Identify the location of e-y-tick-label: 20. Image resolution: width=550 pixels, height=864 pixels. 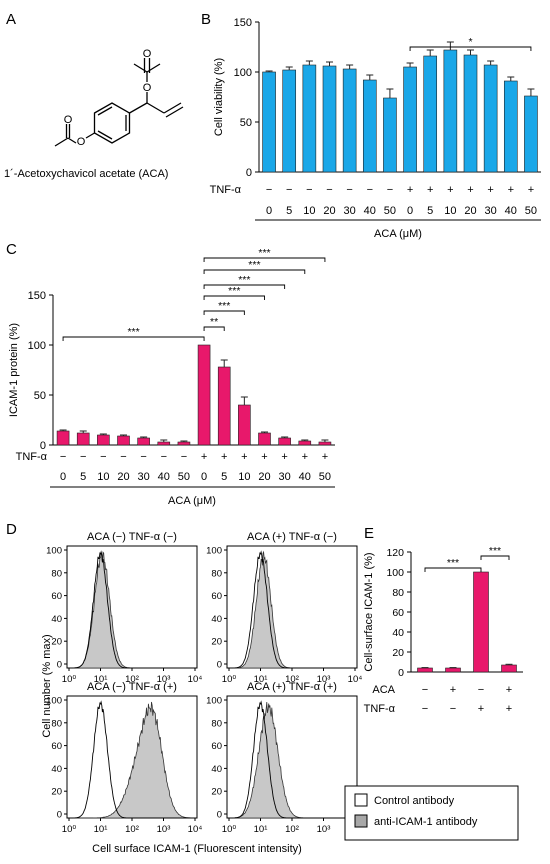
(398, 653).